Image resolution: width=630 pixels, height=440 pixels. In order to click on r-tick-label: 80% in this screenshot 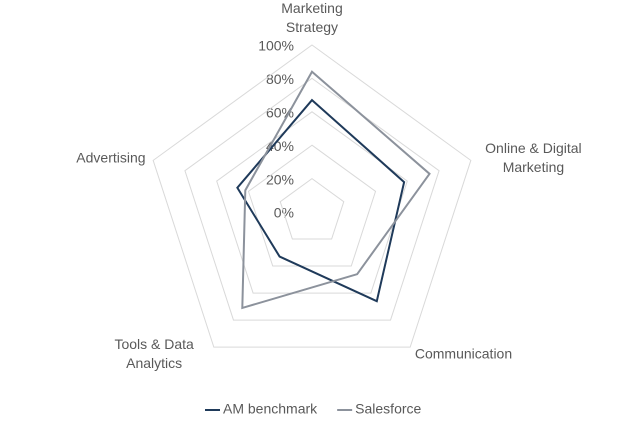, I will do `click(280, 79)`.